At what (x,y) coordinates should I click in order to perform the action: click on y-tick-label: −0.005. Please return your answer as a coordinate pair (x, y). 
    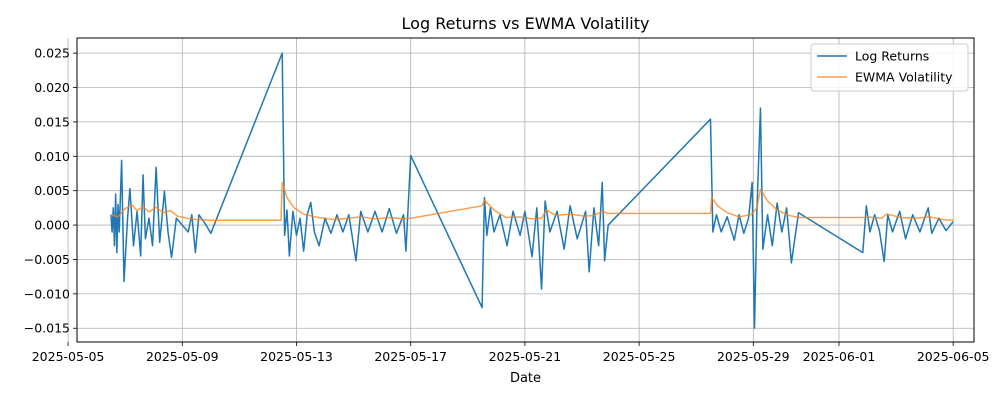
    Looking at the image, I should click on (47, 259).